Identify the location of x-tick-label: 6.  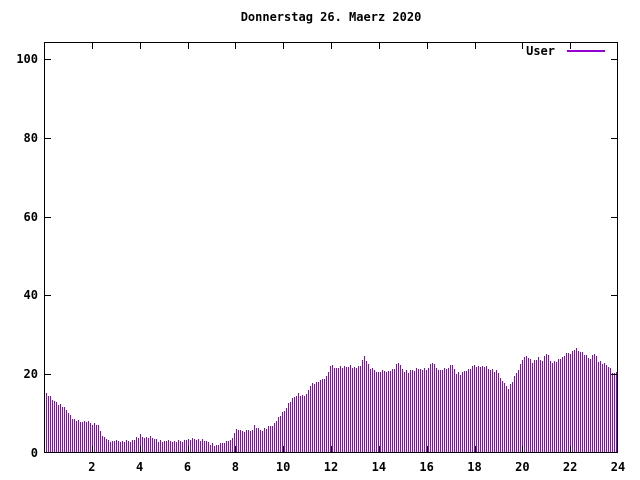
(187, 467).